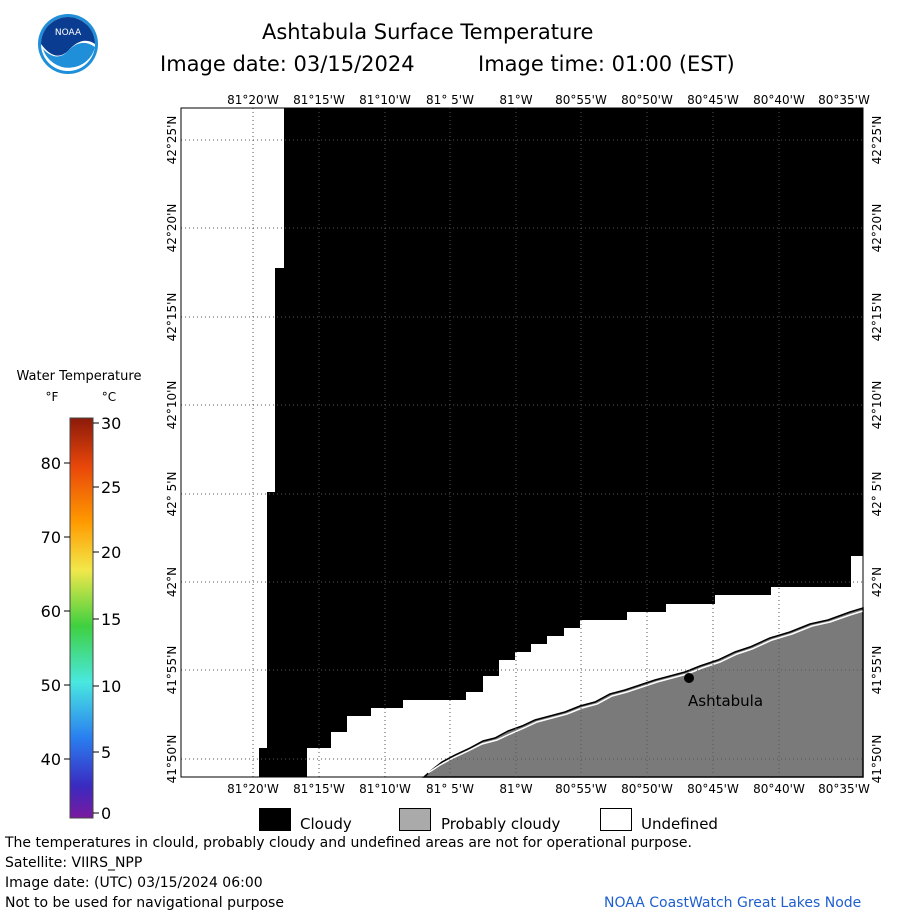 This screenshot has width=903, height=919. What do you see at coordinates (713, 789) in the screenshot?
I see `lon-label-bottom: 80°45'W` at bounding box center [713, 789].